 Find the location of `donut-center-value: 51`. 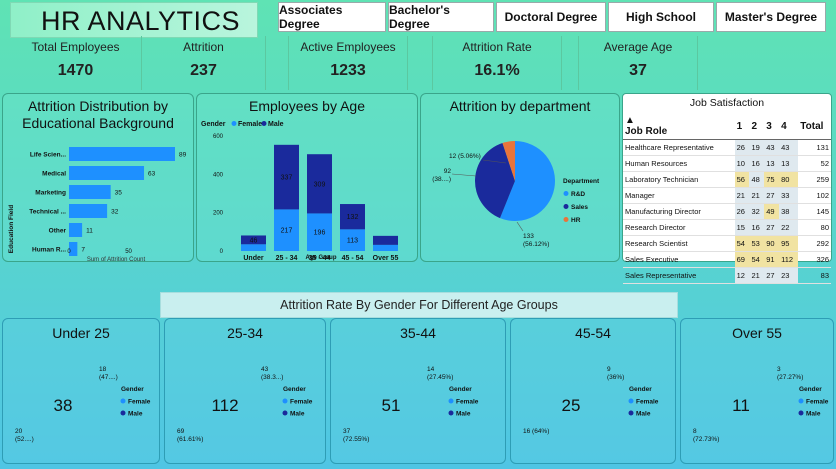

donut-center-value: 51 is located at coordinates (391, 405).